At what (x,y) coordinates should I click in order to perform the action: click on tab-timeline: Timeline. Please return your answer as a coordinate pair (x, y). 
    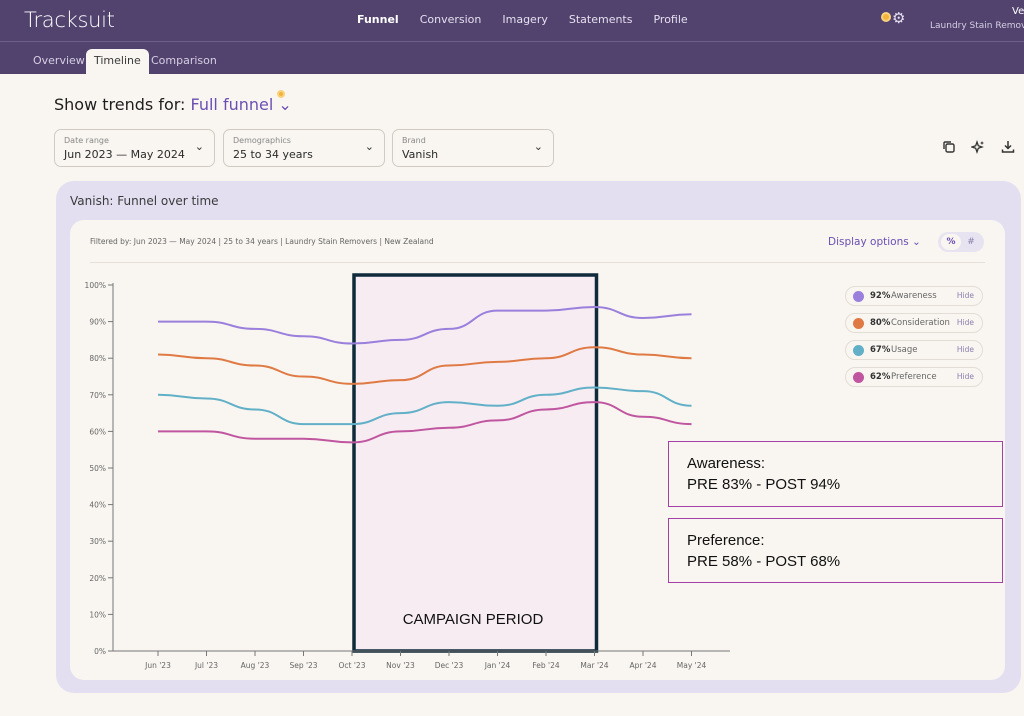
    Looking at the image, I should click on (117, 61).